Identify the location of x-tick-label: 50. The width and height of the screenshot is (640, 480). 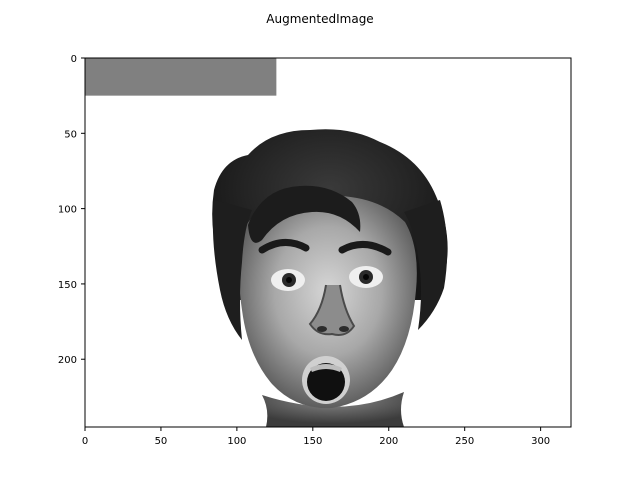
(161, 441).